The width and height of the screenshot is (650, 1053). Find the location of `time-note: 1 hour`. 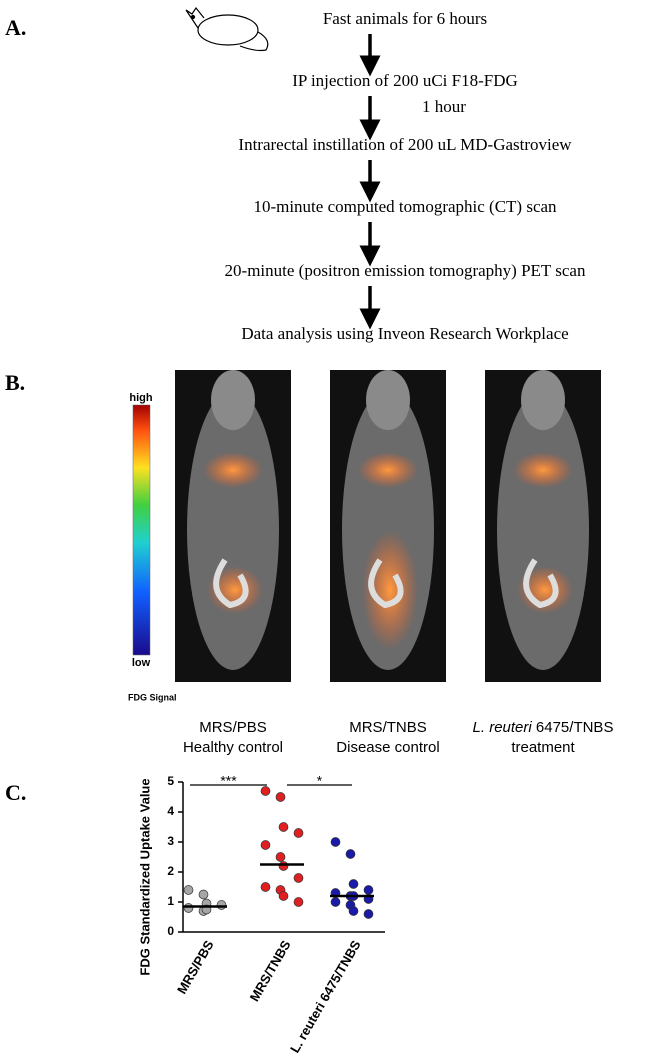

time-note: 1 hour is located at coordinates (444, 106).